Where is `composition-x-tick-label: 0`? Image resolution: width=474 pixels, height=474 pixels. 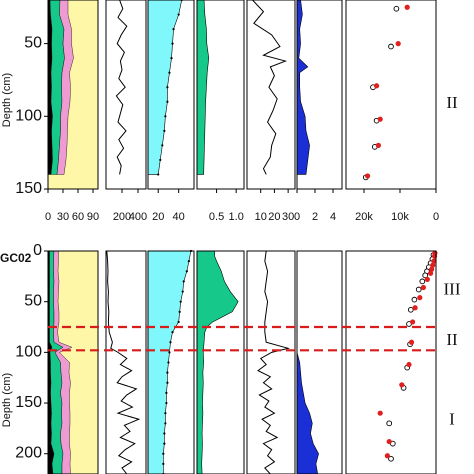
composition-x-tick-label: 0 is located at coordinates (48, 217).